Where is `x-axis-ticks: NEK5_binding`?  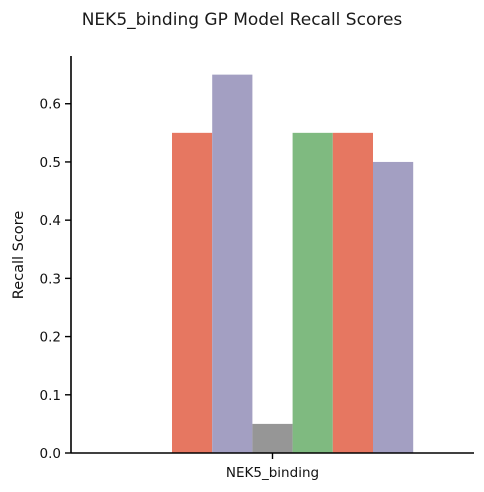 x-axis-ticks: NEK5_binding is located at coordinates (272, 467).